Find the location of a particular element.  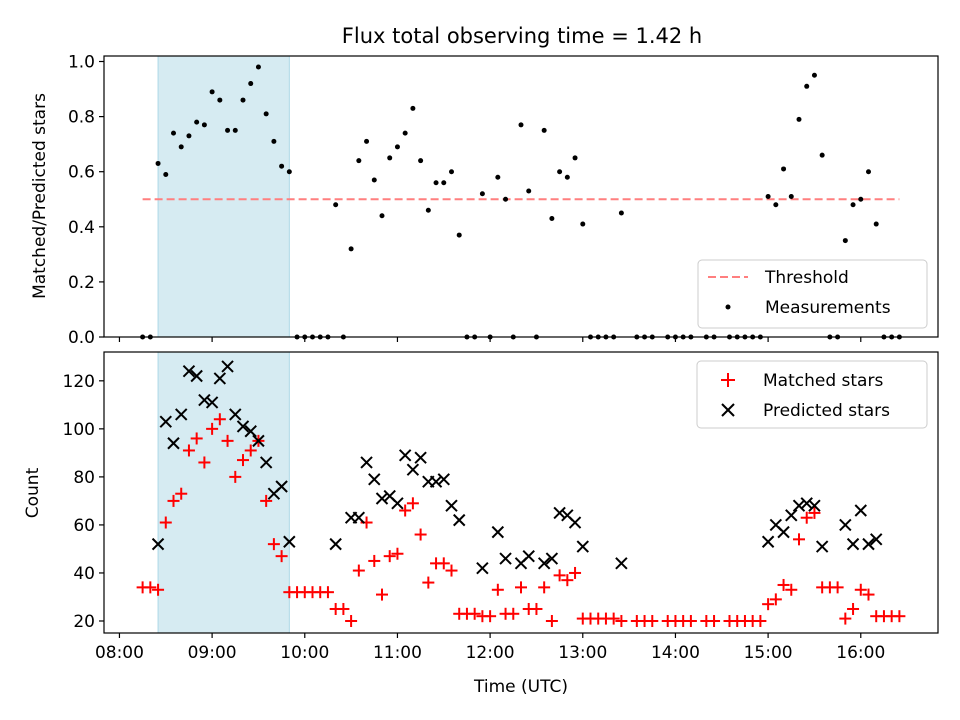

top-ytick-label: 0.0 is located at coordinates (81, 338).